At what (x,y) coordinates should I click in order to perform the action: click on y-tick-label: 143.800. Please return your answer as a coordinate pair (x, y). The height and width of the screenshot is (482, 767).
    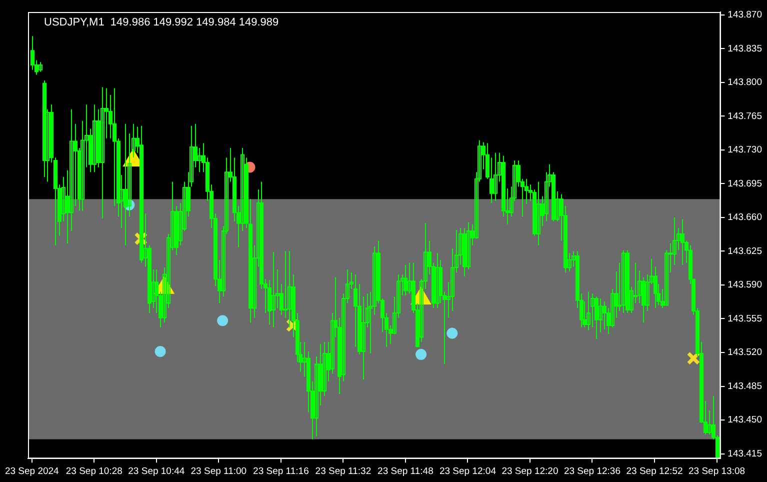
    Looking at the image, I should click on (745, 82).